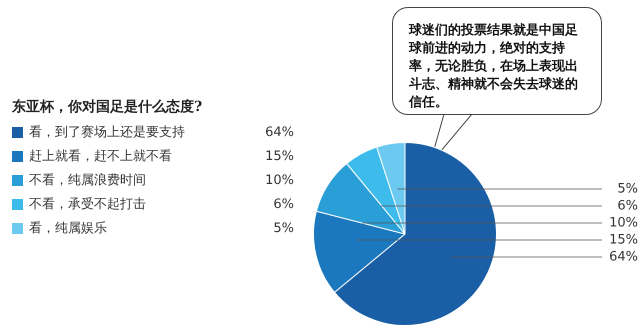 This screenshot has width=640, height=330. Describe the element at coordinates (68, 228) in the screenshot. I see `legend-label: 看，纯属娱乐` at that location.